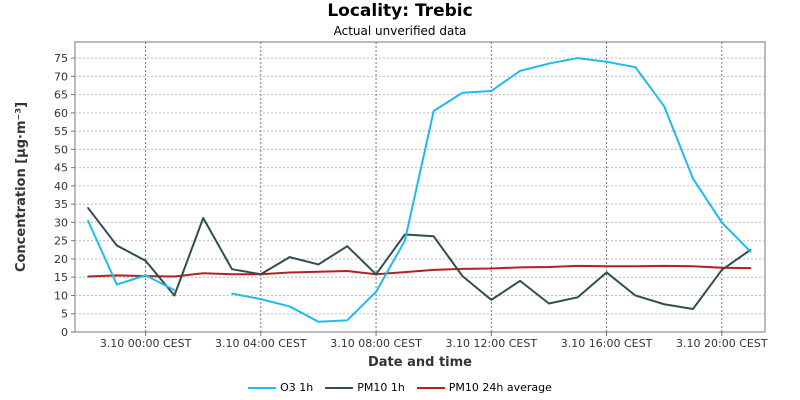 The image size is (800, 400). I want to click on y-tick-label: 0, so click(64, 332).